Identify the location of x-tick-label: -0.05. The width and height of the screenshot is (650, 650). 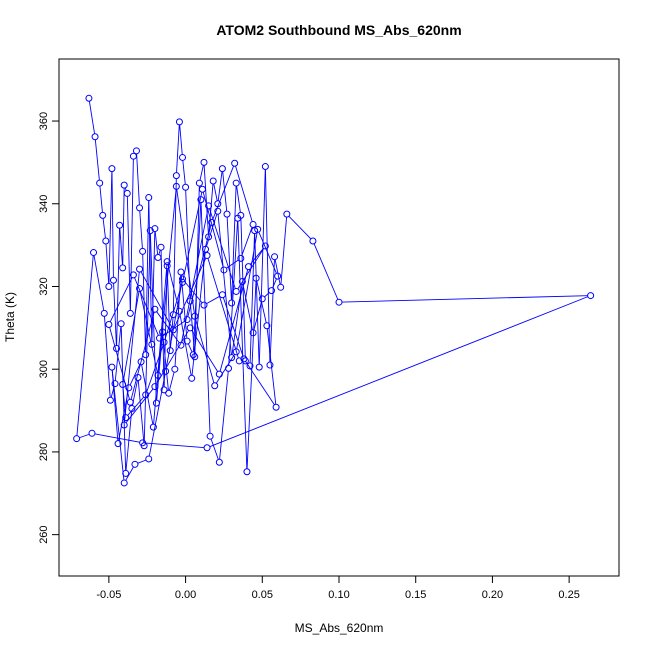
(108, 595).